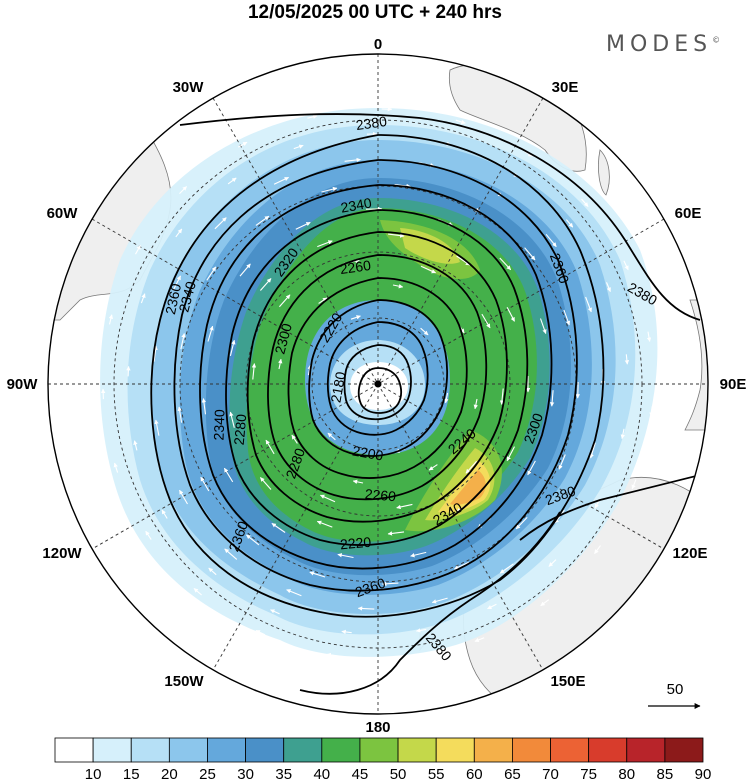 This screenshot has height=782, width=750. What do you see at coordinates (93, 774) in the screenshot?
I see `colorbar-tick-label: 10` at bounding box center [93, 774].